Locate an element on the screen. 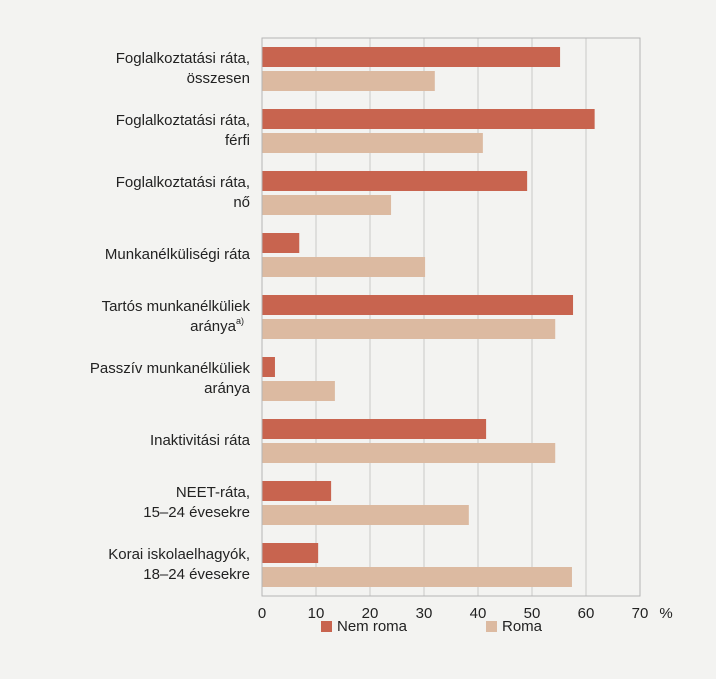 Image resolution: width=716 pixels, height=679 pixels. category-label: arányaa) is located at coordinates (217, 325).